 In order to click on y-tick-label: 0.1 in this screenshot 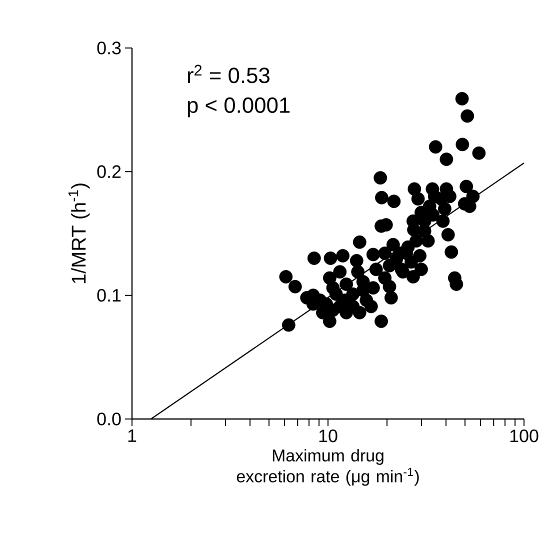, I will do `click(109, 295)`.